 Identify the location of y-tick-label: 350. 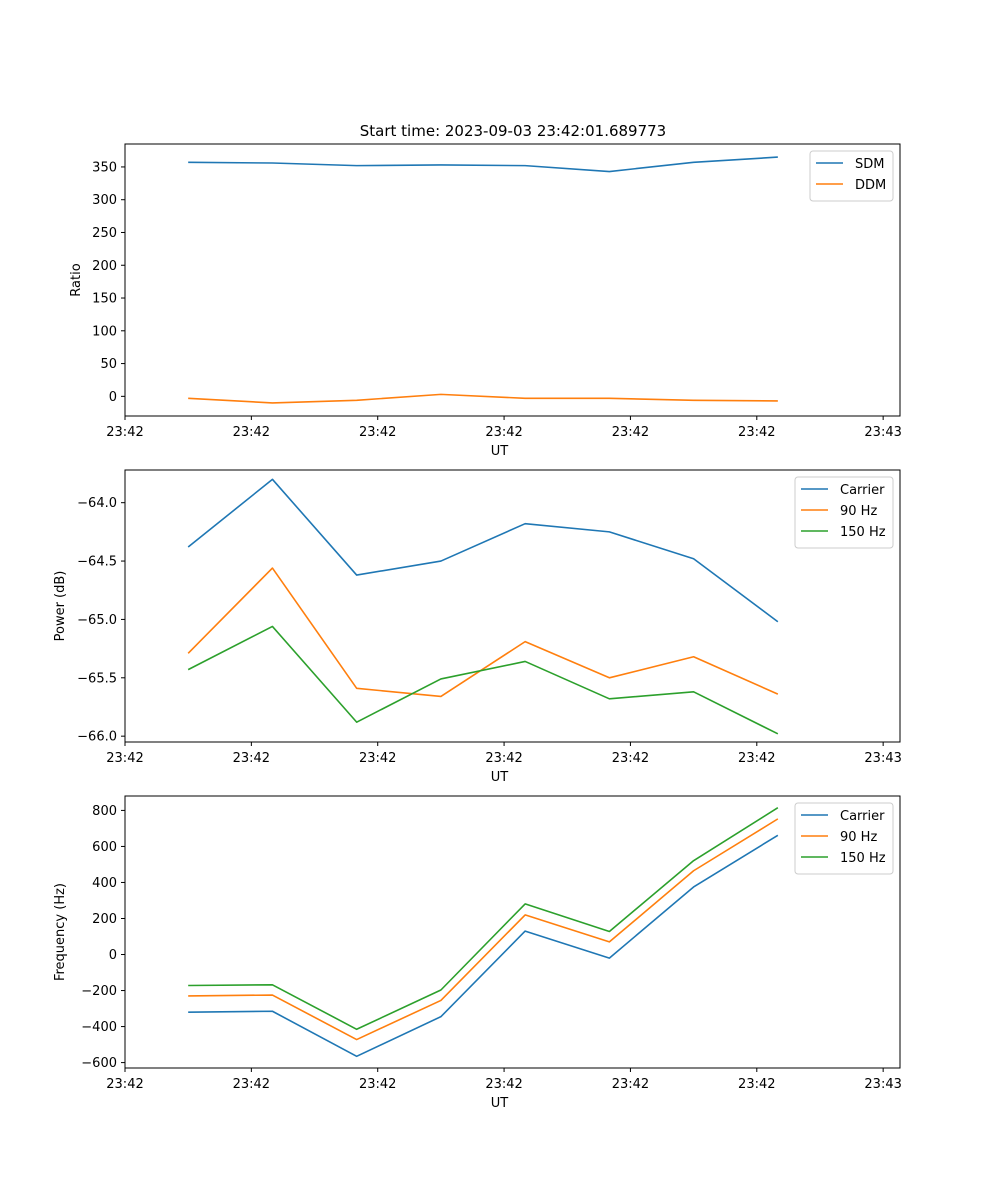
(104, 167).